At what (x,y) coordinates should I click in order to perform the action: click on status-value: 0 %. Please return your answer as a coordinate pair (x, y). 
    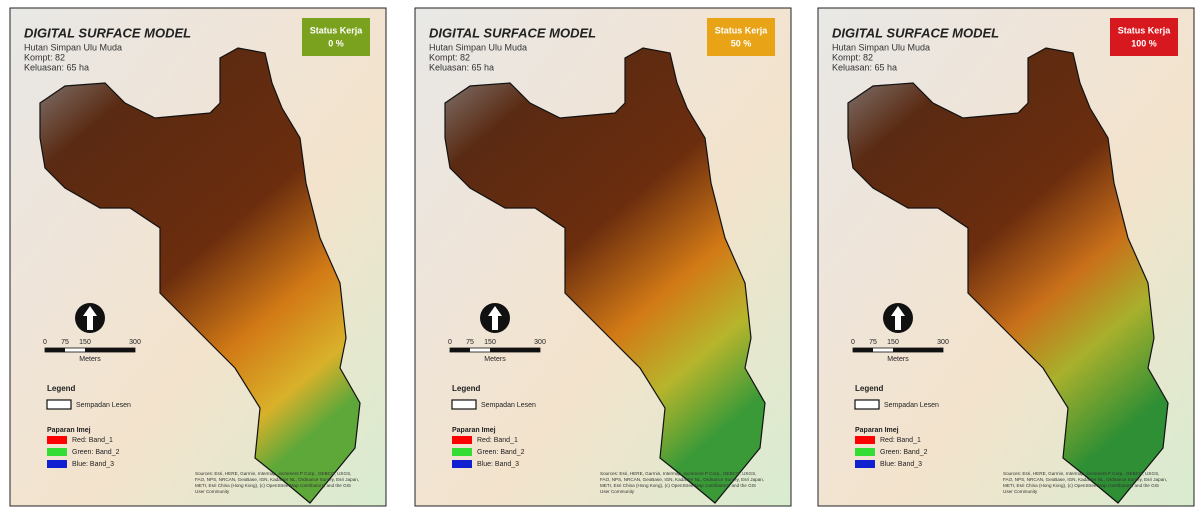
    Looking at the image, I should click on (336, 43).